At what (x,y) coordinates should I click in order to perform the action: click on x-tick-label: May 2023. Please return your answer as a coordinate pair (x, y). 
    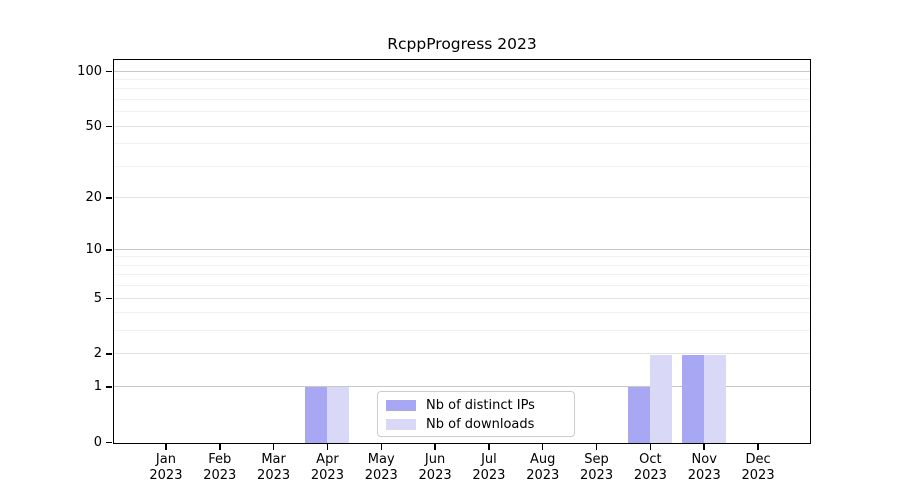
    Looking at the image, I should click on (381, 467).